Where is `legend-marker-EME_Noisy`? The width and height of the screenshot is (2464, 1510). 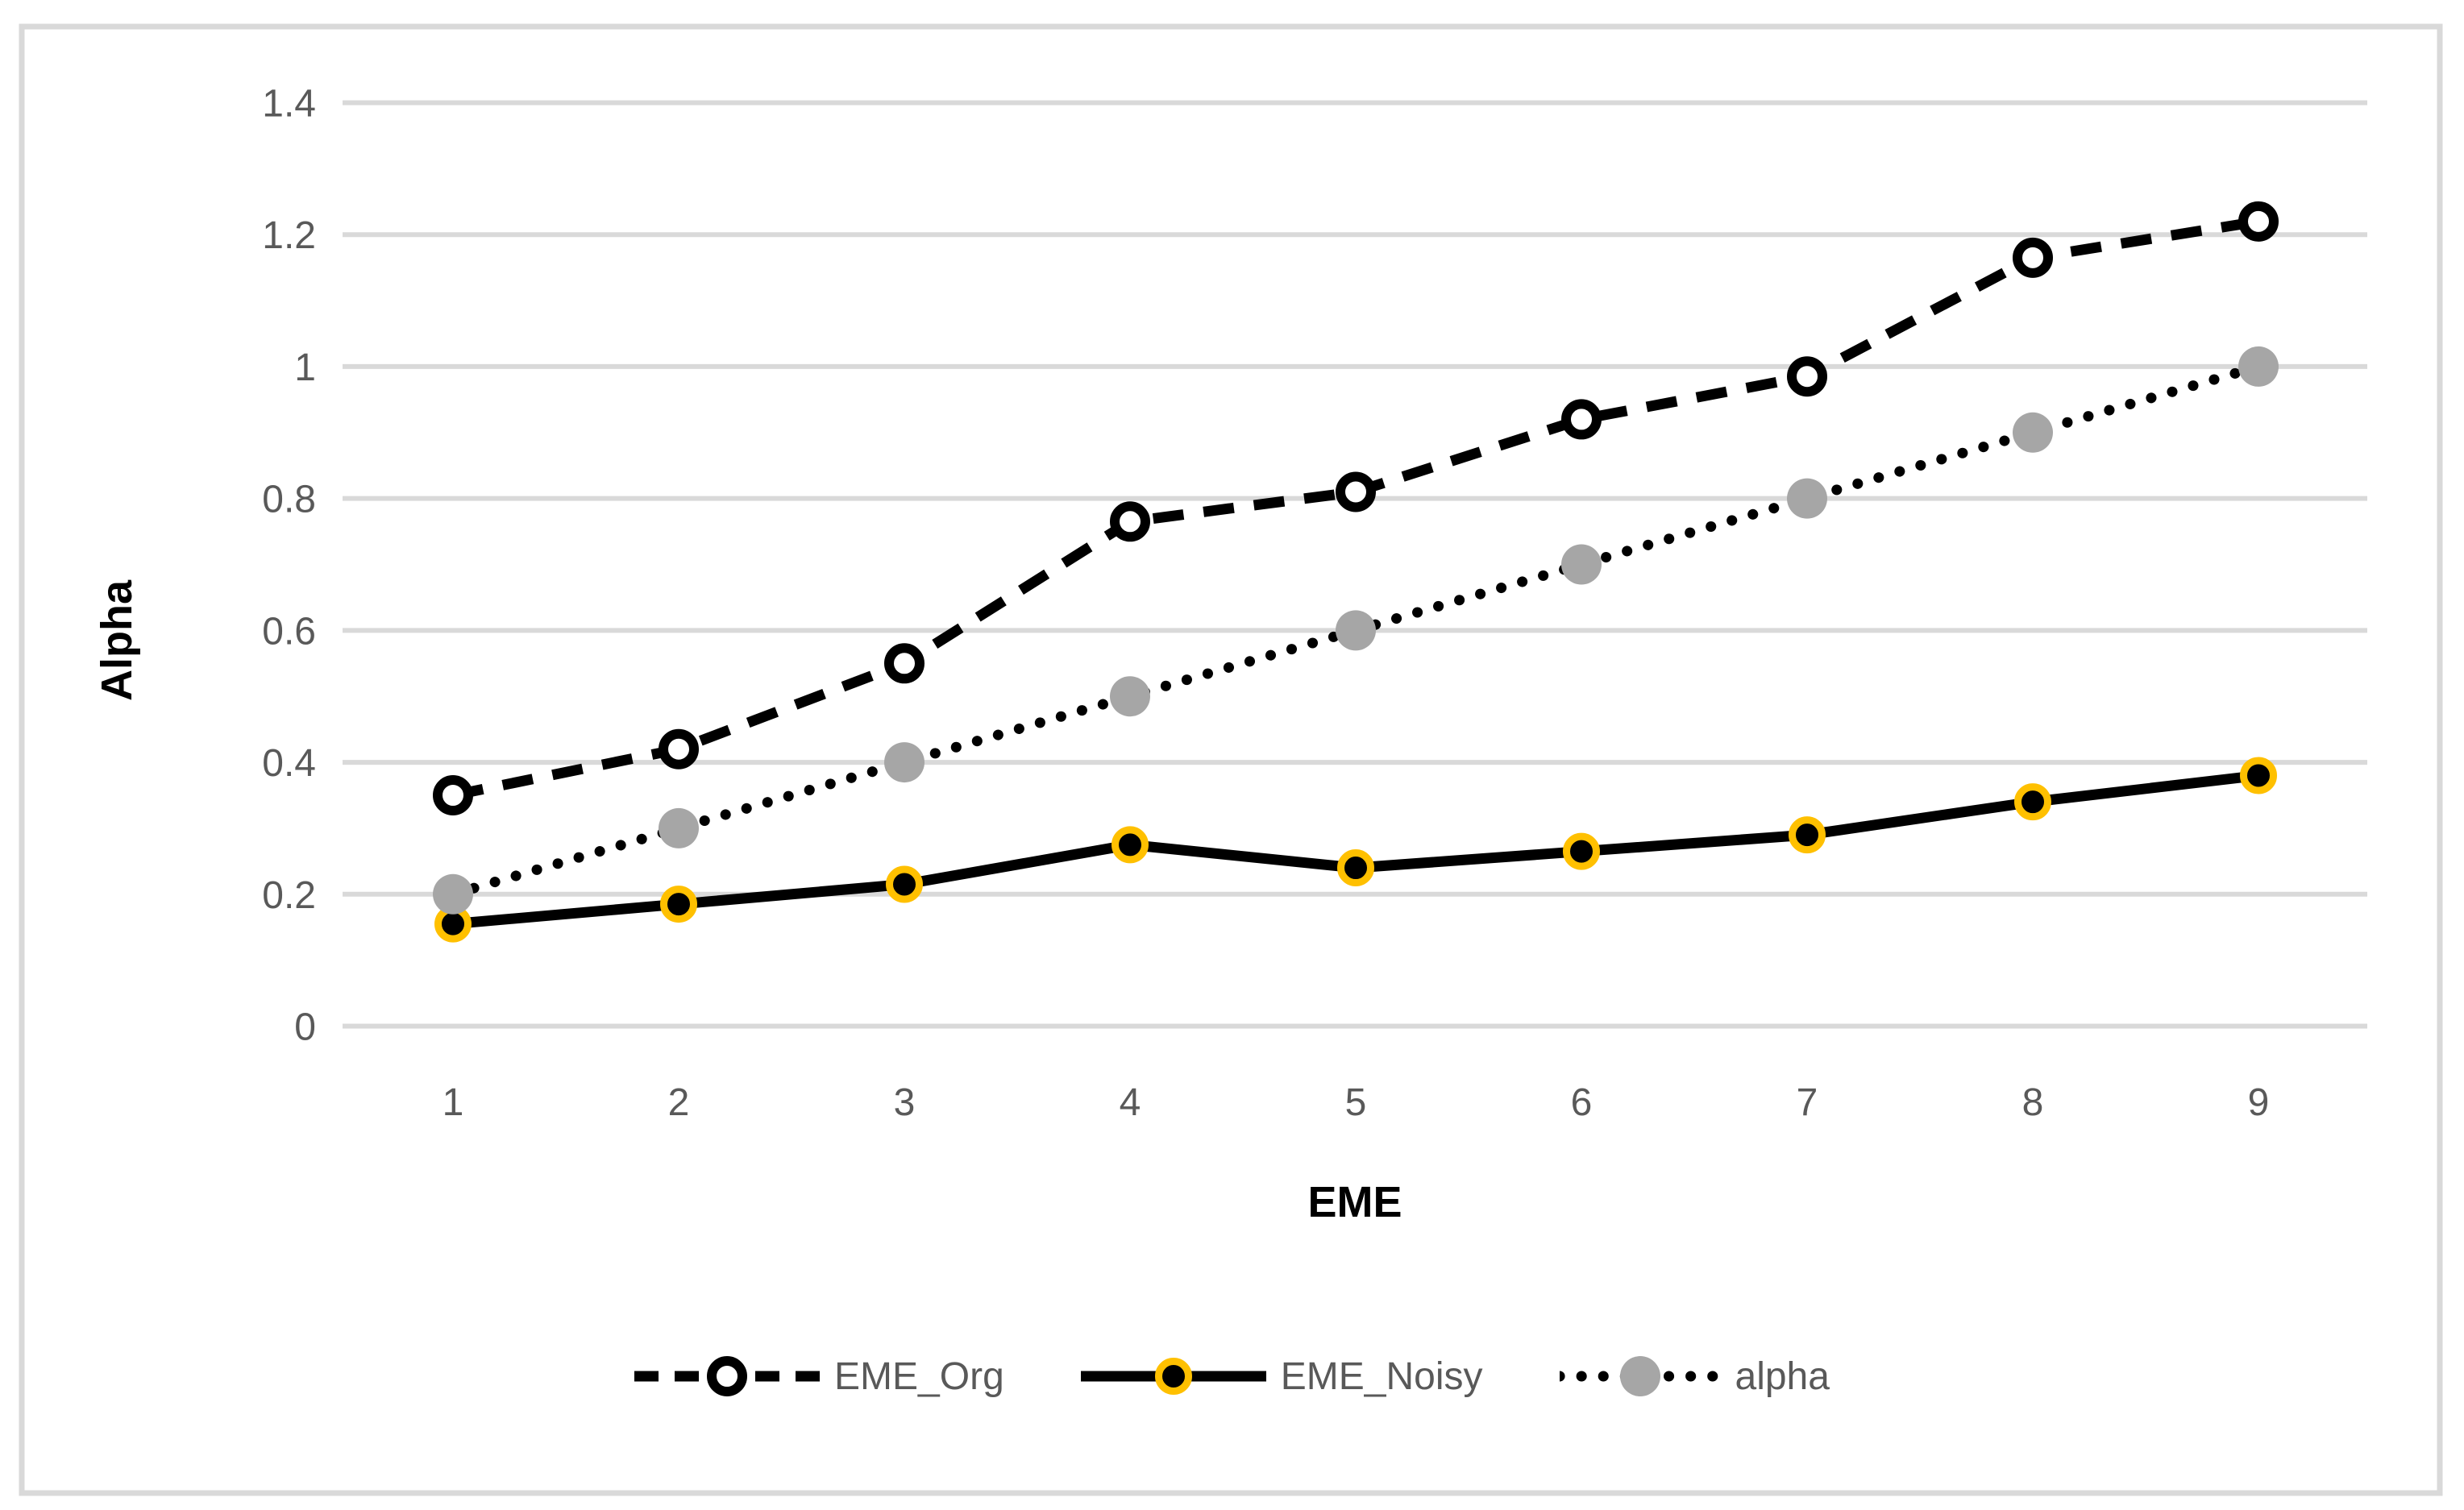 legend-marker-EME_Noisy is located at coordinates (1173, 1376).